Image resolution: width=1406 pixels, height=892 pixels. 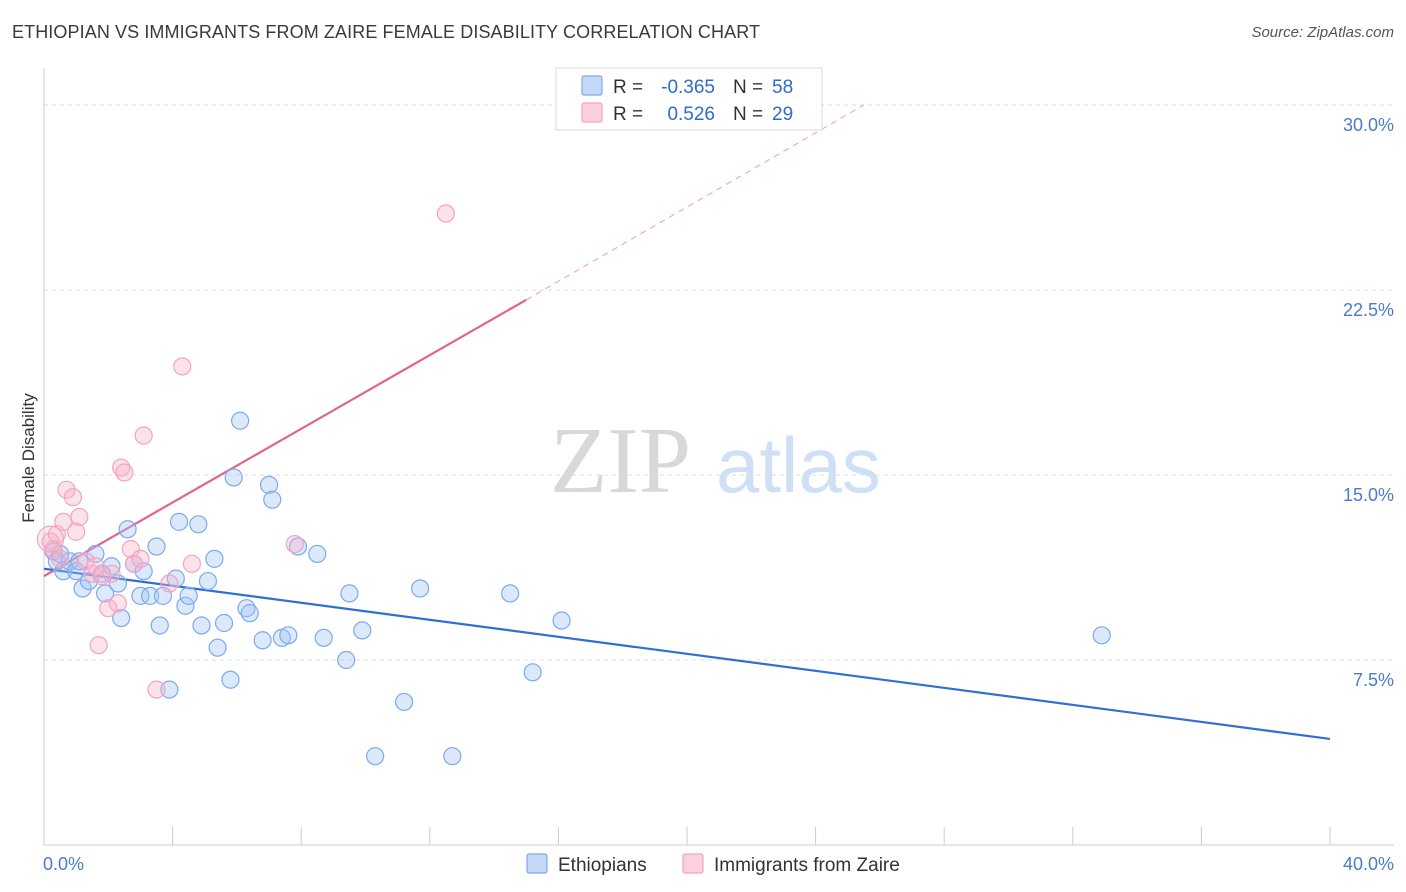 I want to click on legend-swatch-ethiopians, so click(x=592, y=85).